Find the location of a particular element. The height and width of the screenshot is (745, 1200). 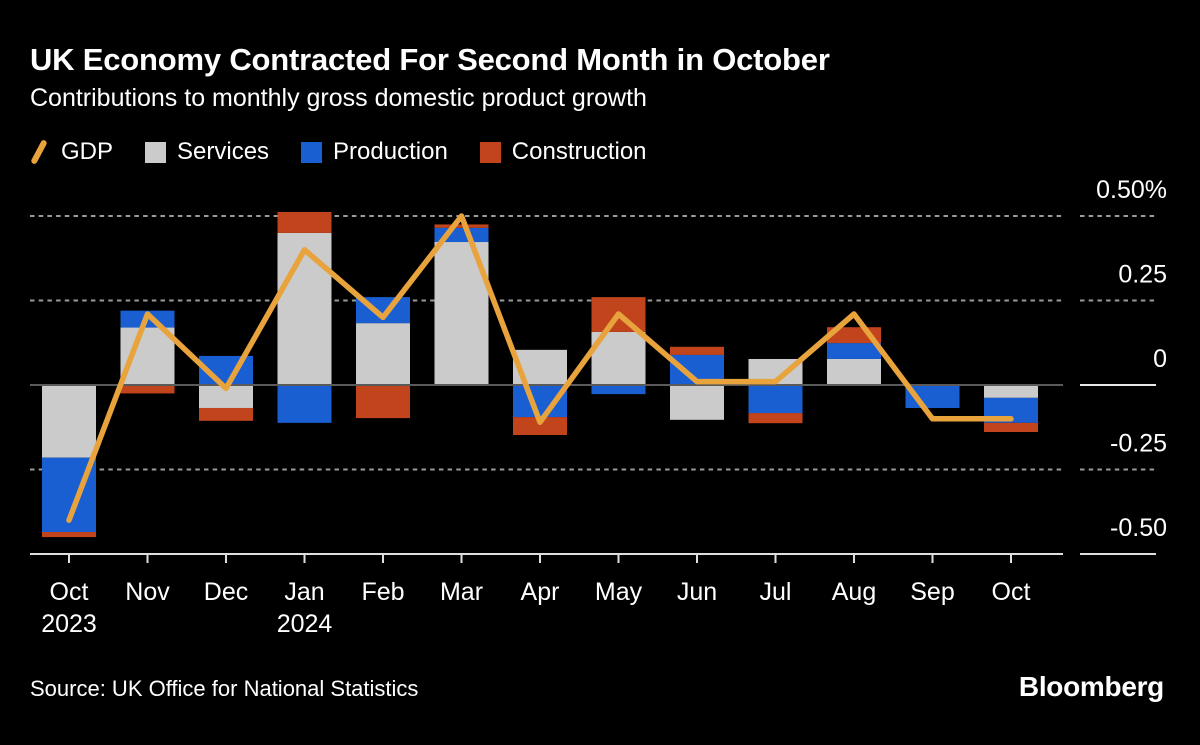

x-axis-label: Apr is located at coordinates (540, 592).